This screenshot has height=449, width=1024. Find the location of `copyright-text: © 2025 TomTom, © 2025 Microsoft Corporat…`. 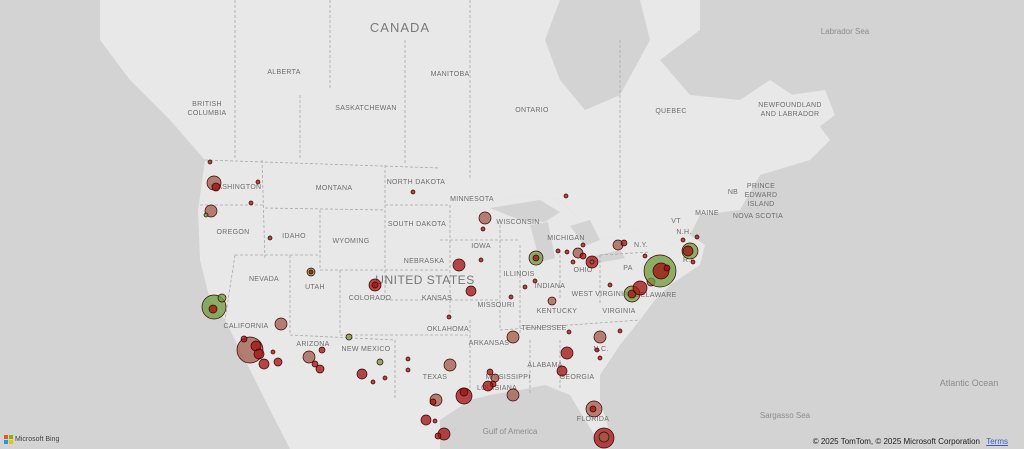

copyright-text: © 2025 TomTom, © 2025 Microsoft Corporat… is located at coordinates (896, 441).